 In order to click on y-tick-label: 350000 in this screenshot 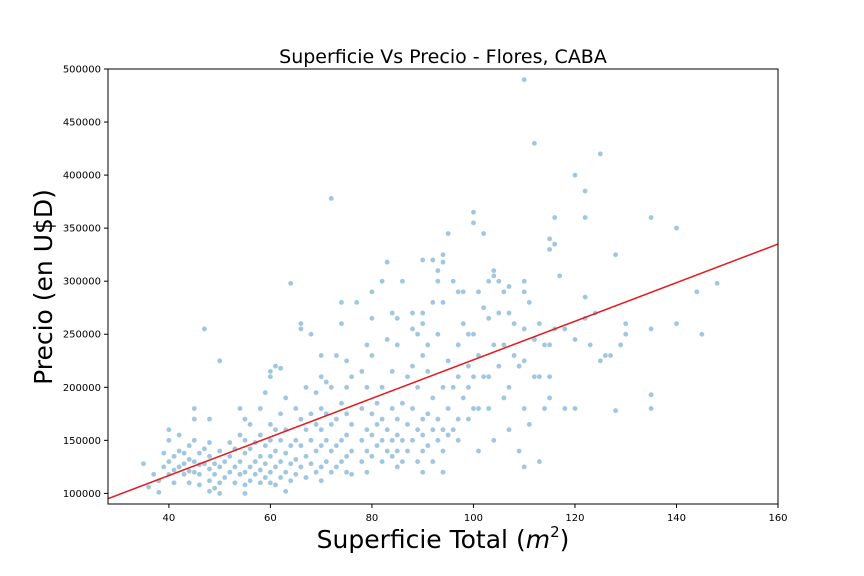, I will do `click(82, 229)`.